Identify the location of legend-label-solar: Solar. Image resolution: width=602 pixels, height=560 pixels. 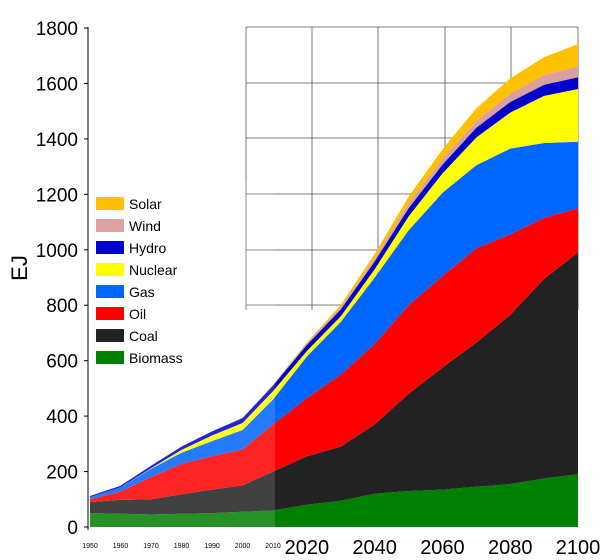
(145, 204).